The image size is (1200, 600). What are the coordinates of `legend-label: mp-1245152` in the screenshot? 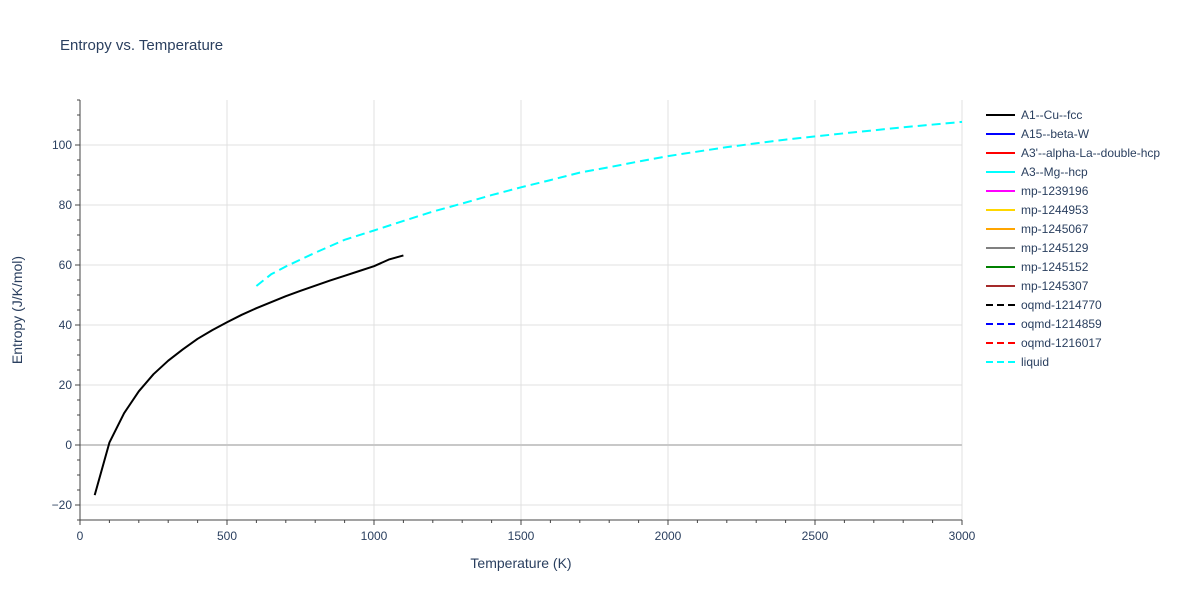 It's located at (1055, 267).